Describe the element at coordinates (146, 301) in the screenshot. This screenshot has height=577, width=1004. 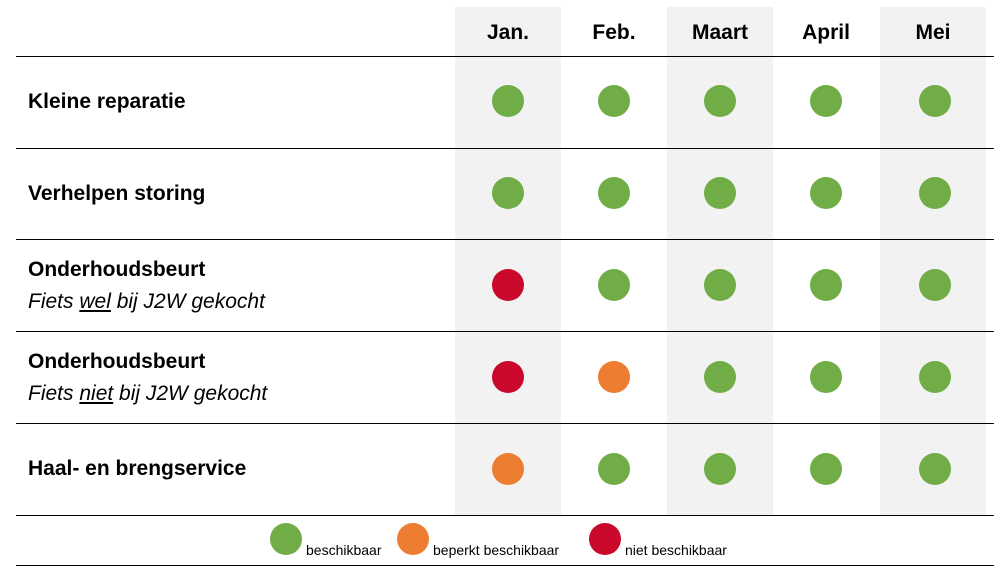
I see `row-subtitle: Fiets wel bij J2W gekocht` at that location.